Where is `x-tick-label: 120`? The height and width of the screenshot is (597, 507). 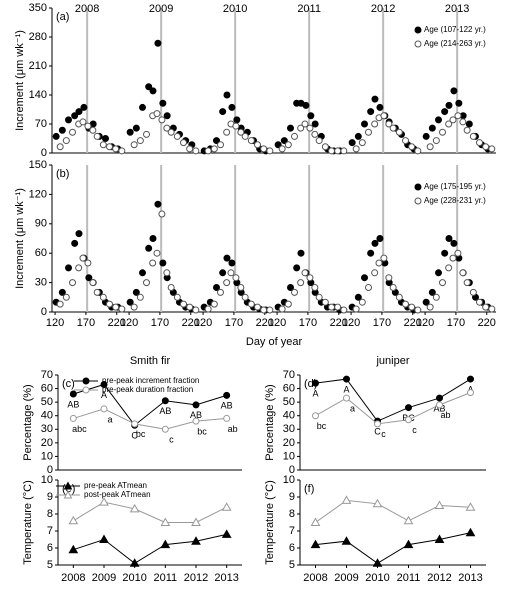 x-tick-label: 120 is located at coordinates (55, 323).